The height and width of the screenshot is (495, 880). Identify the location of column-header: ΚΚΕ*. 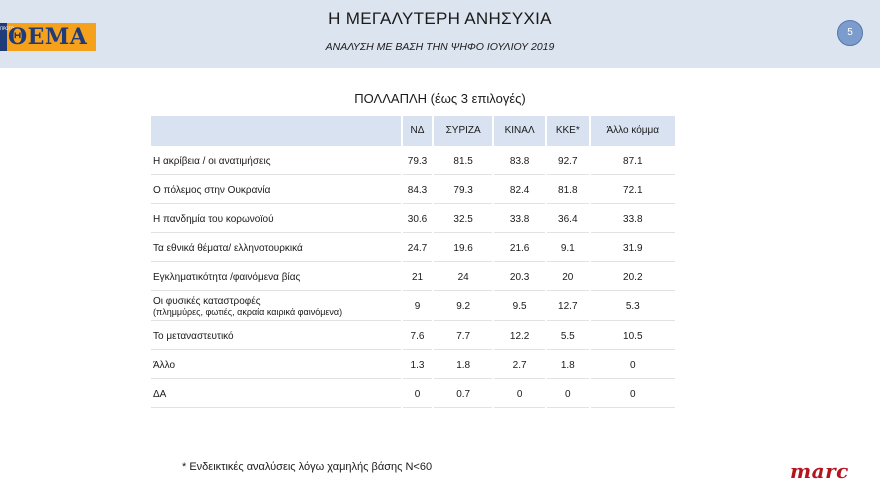
(567, 131).